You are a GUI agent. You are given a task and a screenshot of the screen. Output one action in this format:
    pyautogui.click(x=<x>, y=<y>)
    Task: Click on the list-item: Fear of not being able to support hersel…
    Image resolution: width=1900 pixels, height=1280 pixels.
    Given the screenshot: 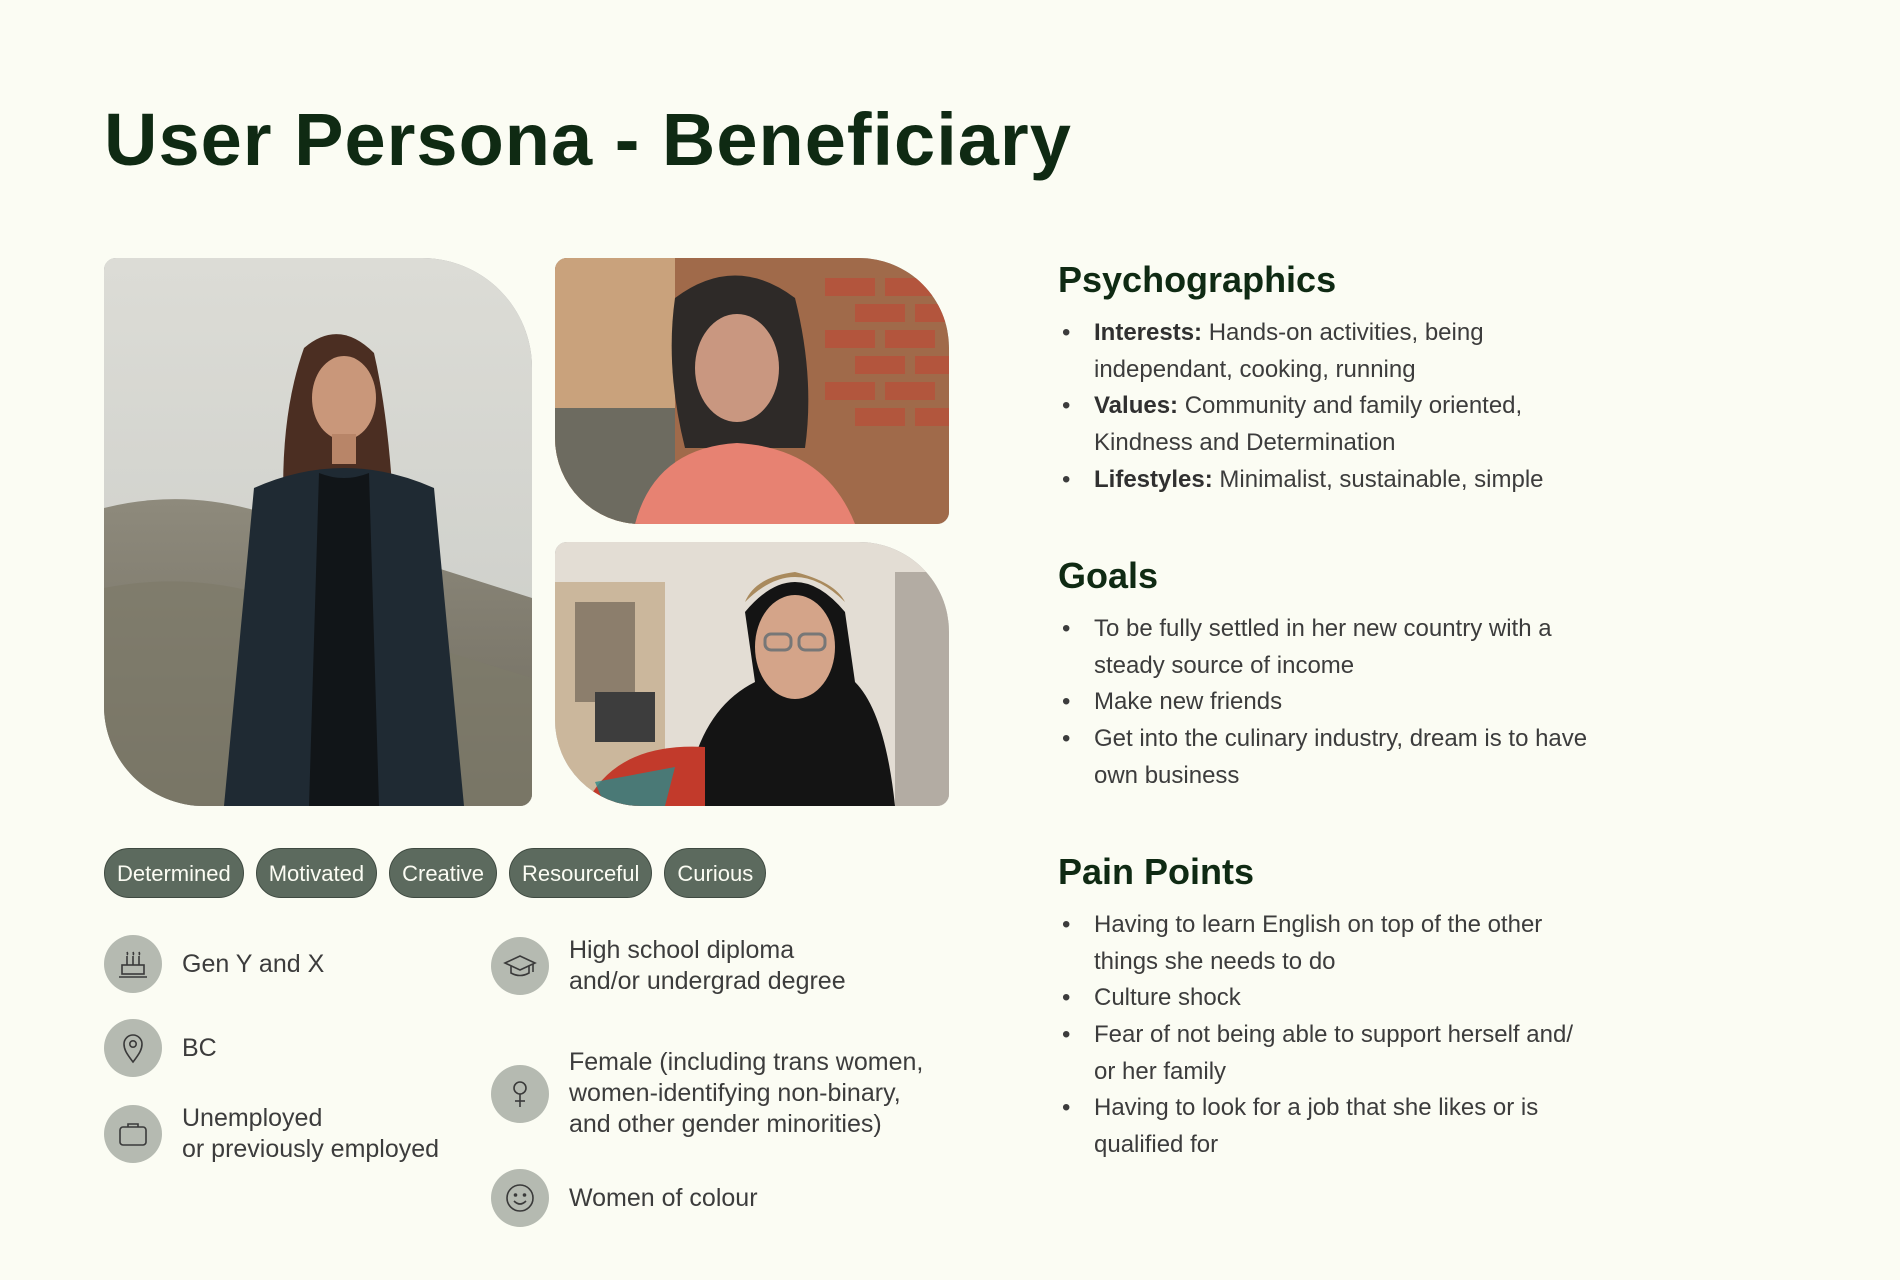 What is the action you would take?
    pyautogui.click(x=1430, y=1053)
    